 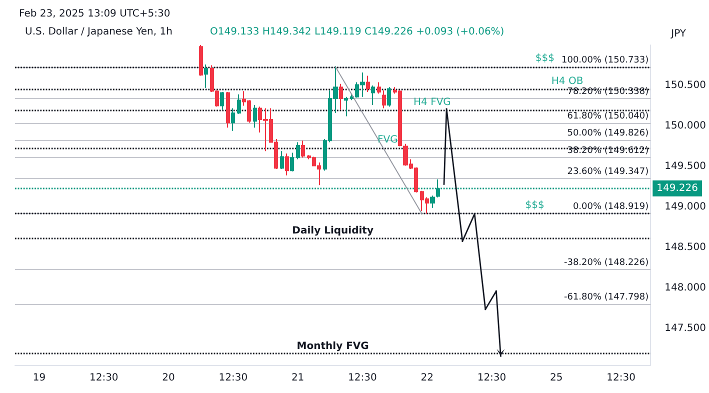 I want to click on ref-line-label: 78.20% (150.338), so click(x=608, y=91).